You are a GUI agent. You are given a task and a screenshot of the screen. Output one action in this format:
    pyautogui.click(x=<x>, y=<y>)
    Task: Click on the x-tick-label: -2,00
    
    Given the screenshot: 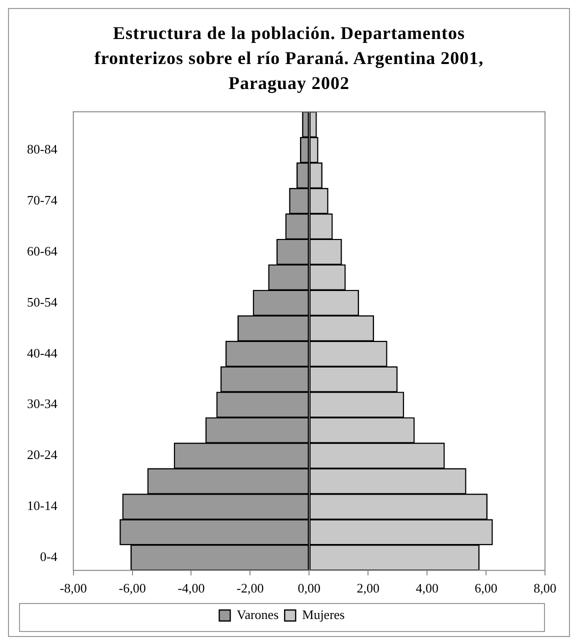 What is the action you would take?
    pyautogui.click(x=250, y=588)
    